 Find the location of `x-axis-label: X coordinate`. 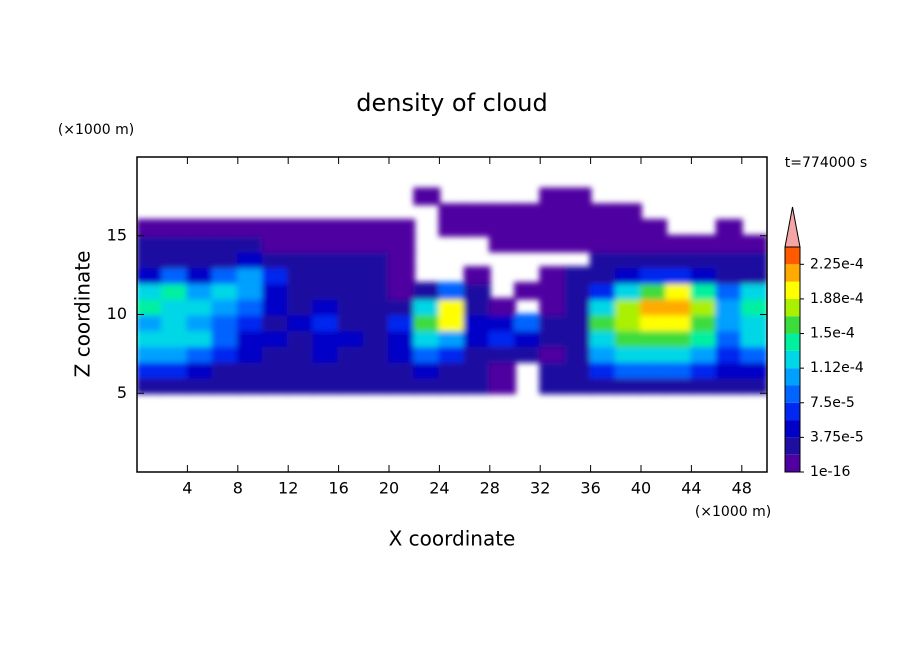

x-axis-label: X coordinate is located at coordinates (452, 539).